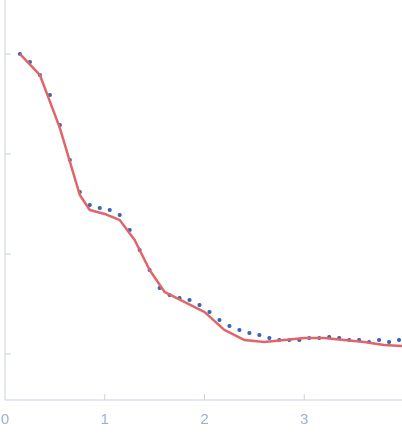 This screenshot has height=438, width=402. I want to click on x-tick-label: 1, so click(105, 419).